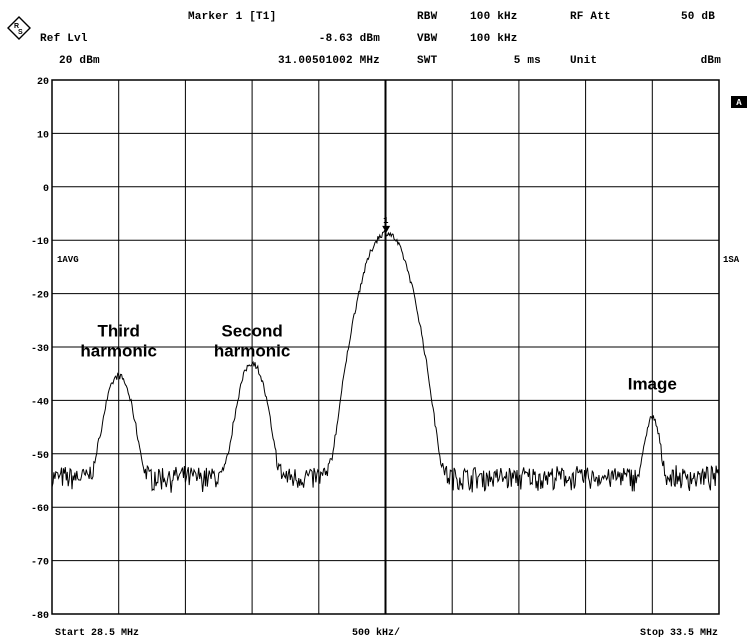 The height and width of the screenshot is (641, 748). What do you see at coordinates (731, 260) in the screenshot?
I see `trace-mode-right: 1SA` at bounding box center [731, 260].